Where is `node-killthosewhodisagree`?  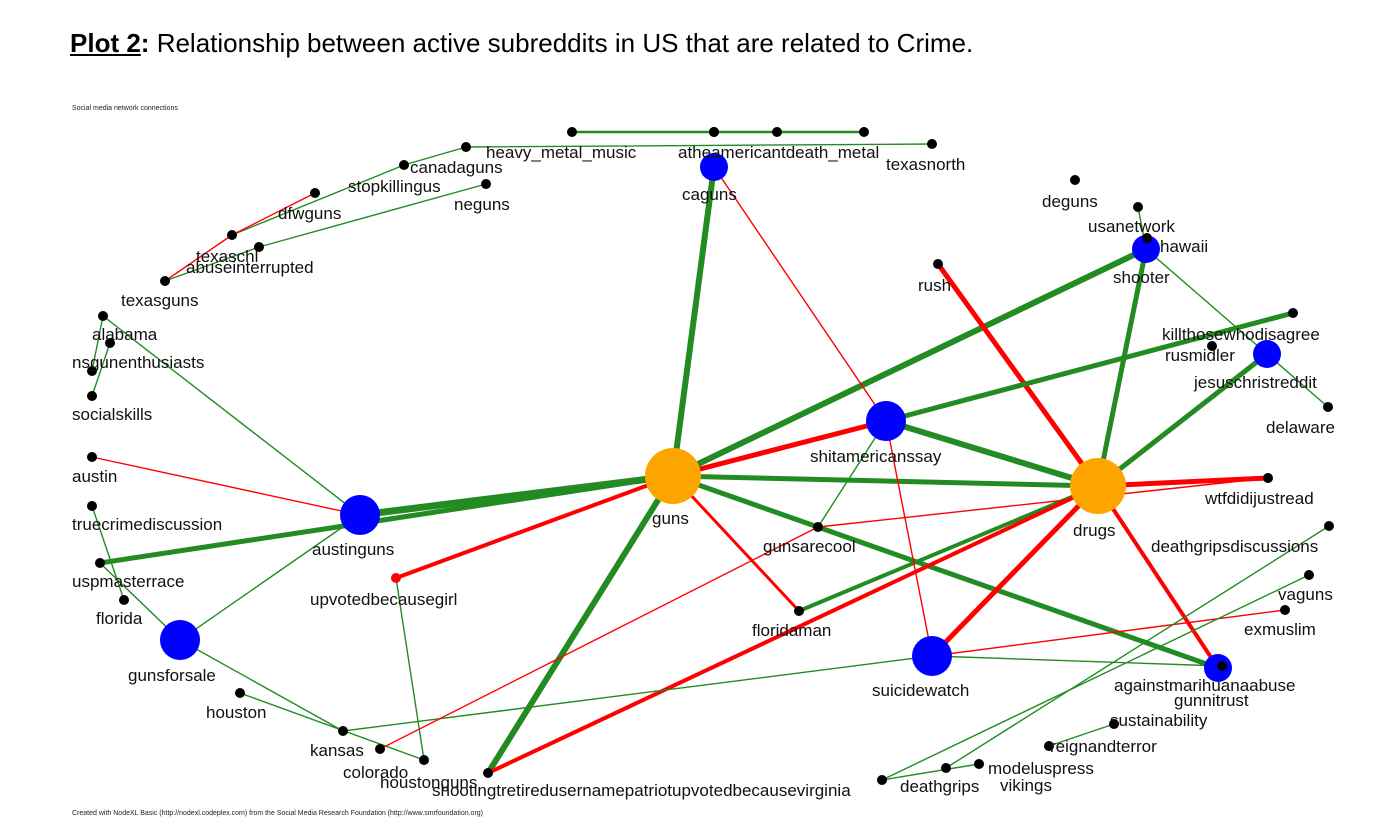 node-killthosewhodisagree is located at coordinates (1293, 313).